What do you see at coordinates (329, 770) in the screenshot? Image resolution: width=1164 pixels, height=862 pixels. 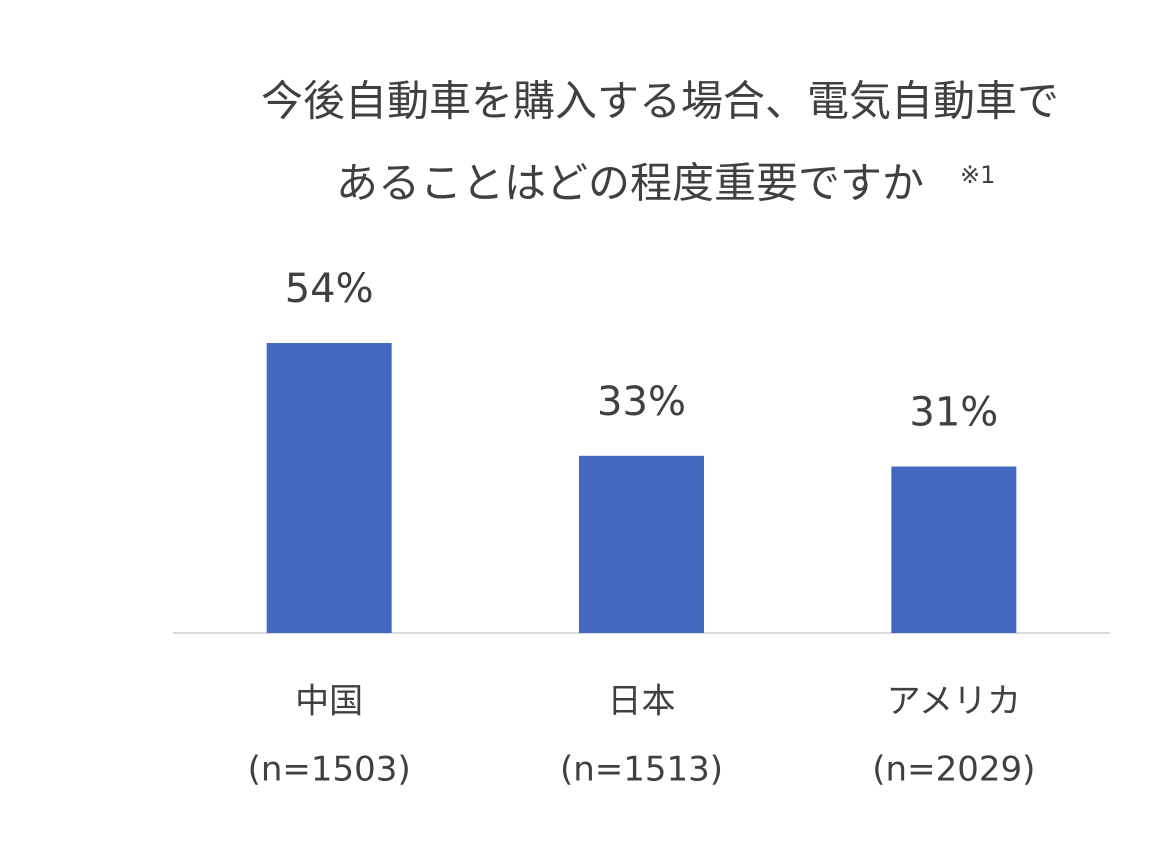 I see `sample-size: (n=1503)` at bounding box center [329, 770].